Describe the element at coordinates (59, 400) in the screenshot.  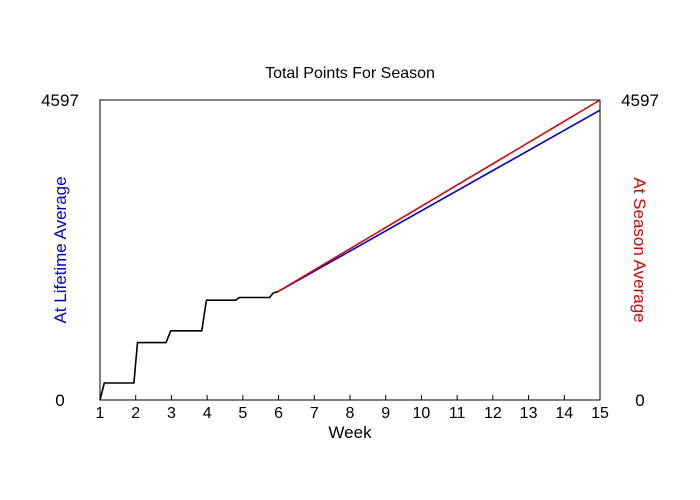
I see `y-left-min-label: 0` at that location.